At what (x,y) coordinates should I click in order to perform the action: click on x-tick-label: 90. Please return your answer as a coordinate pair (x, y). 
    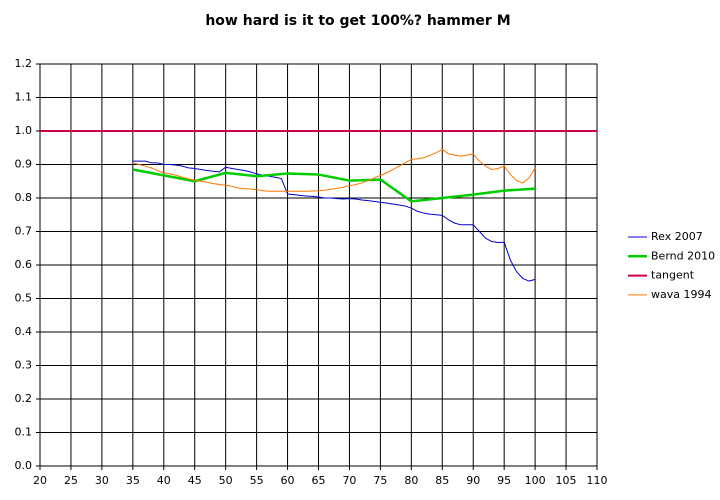
    Looking at the image, I should click on (473, 480).